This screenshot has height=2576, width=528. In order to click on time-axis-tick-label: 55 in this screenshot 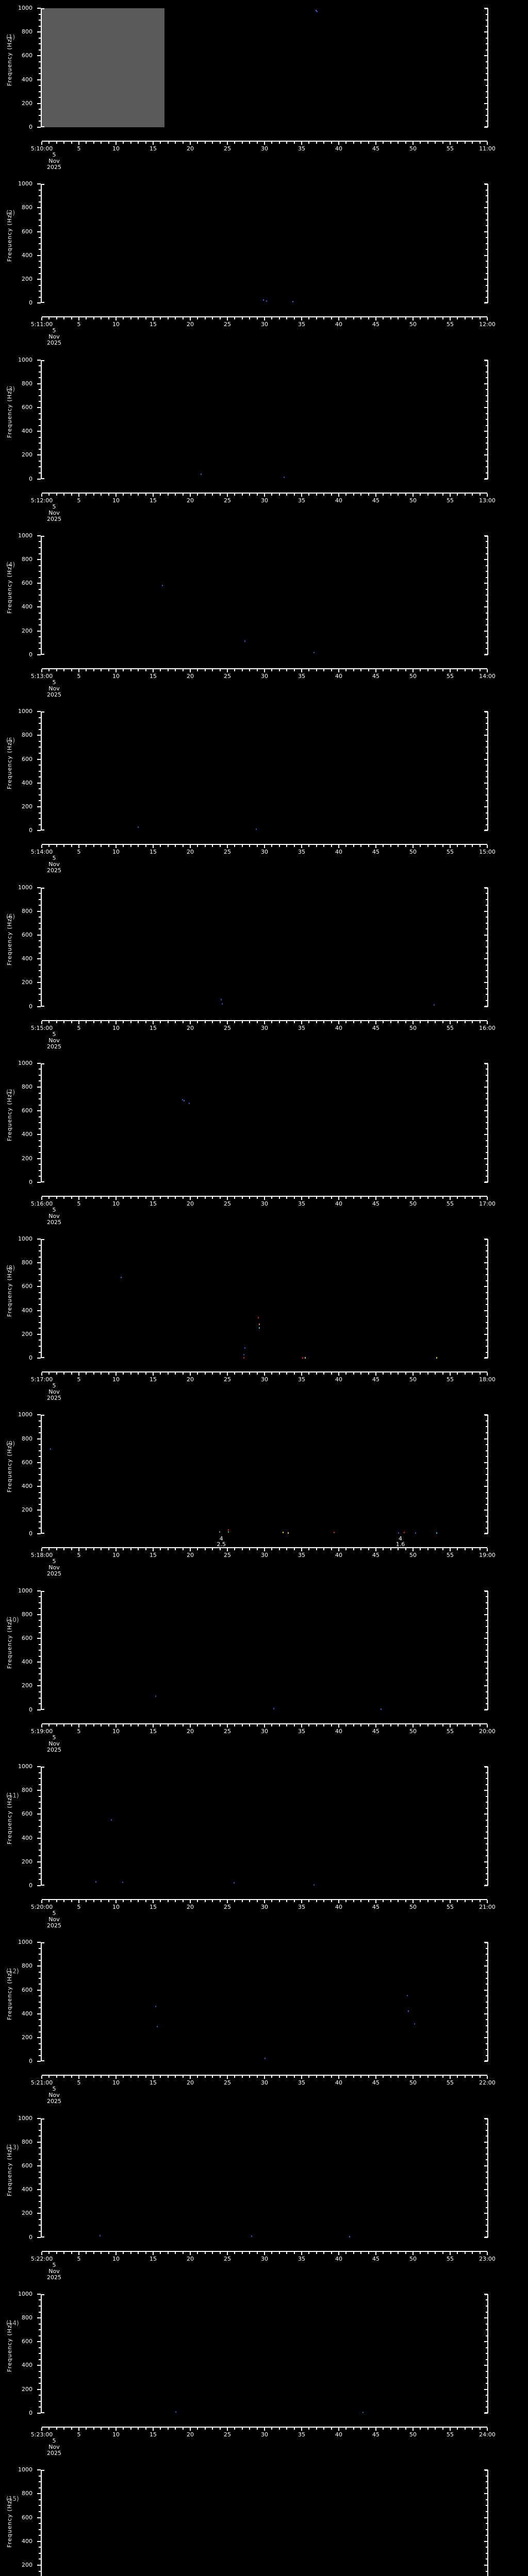, I will do `click(450, 1204)`.